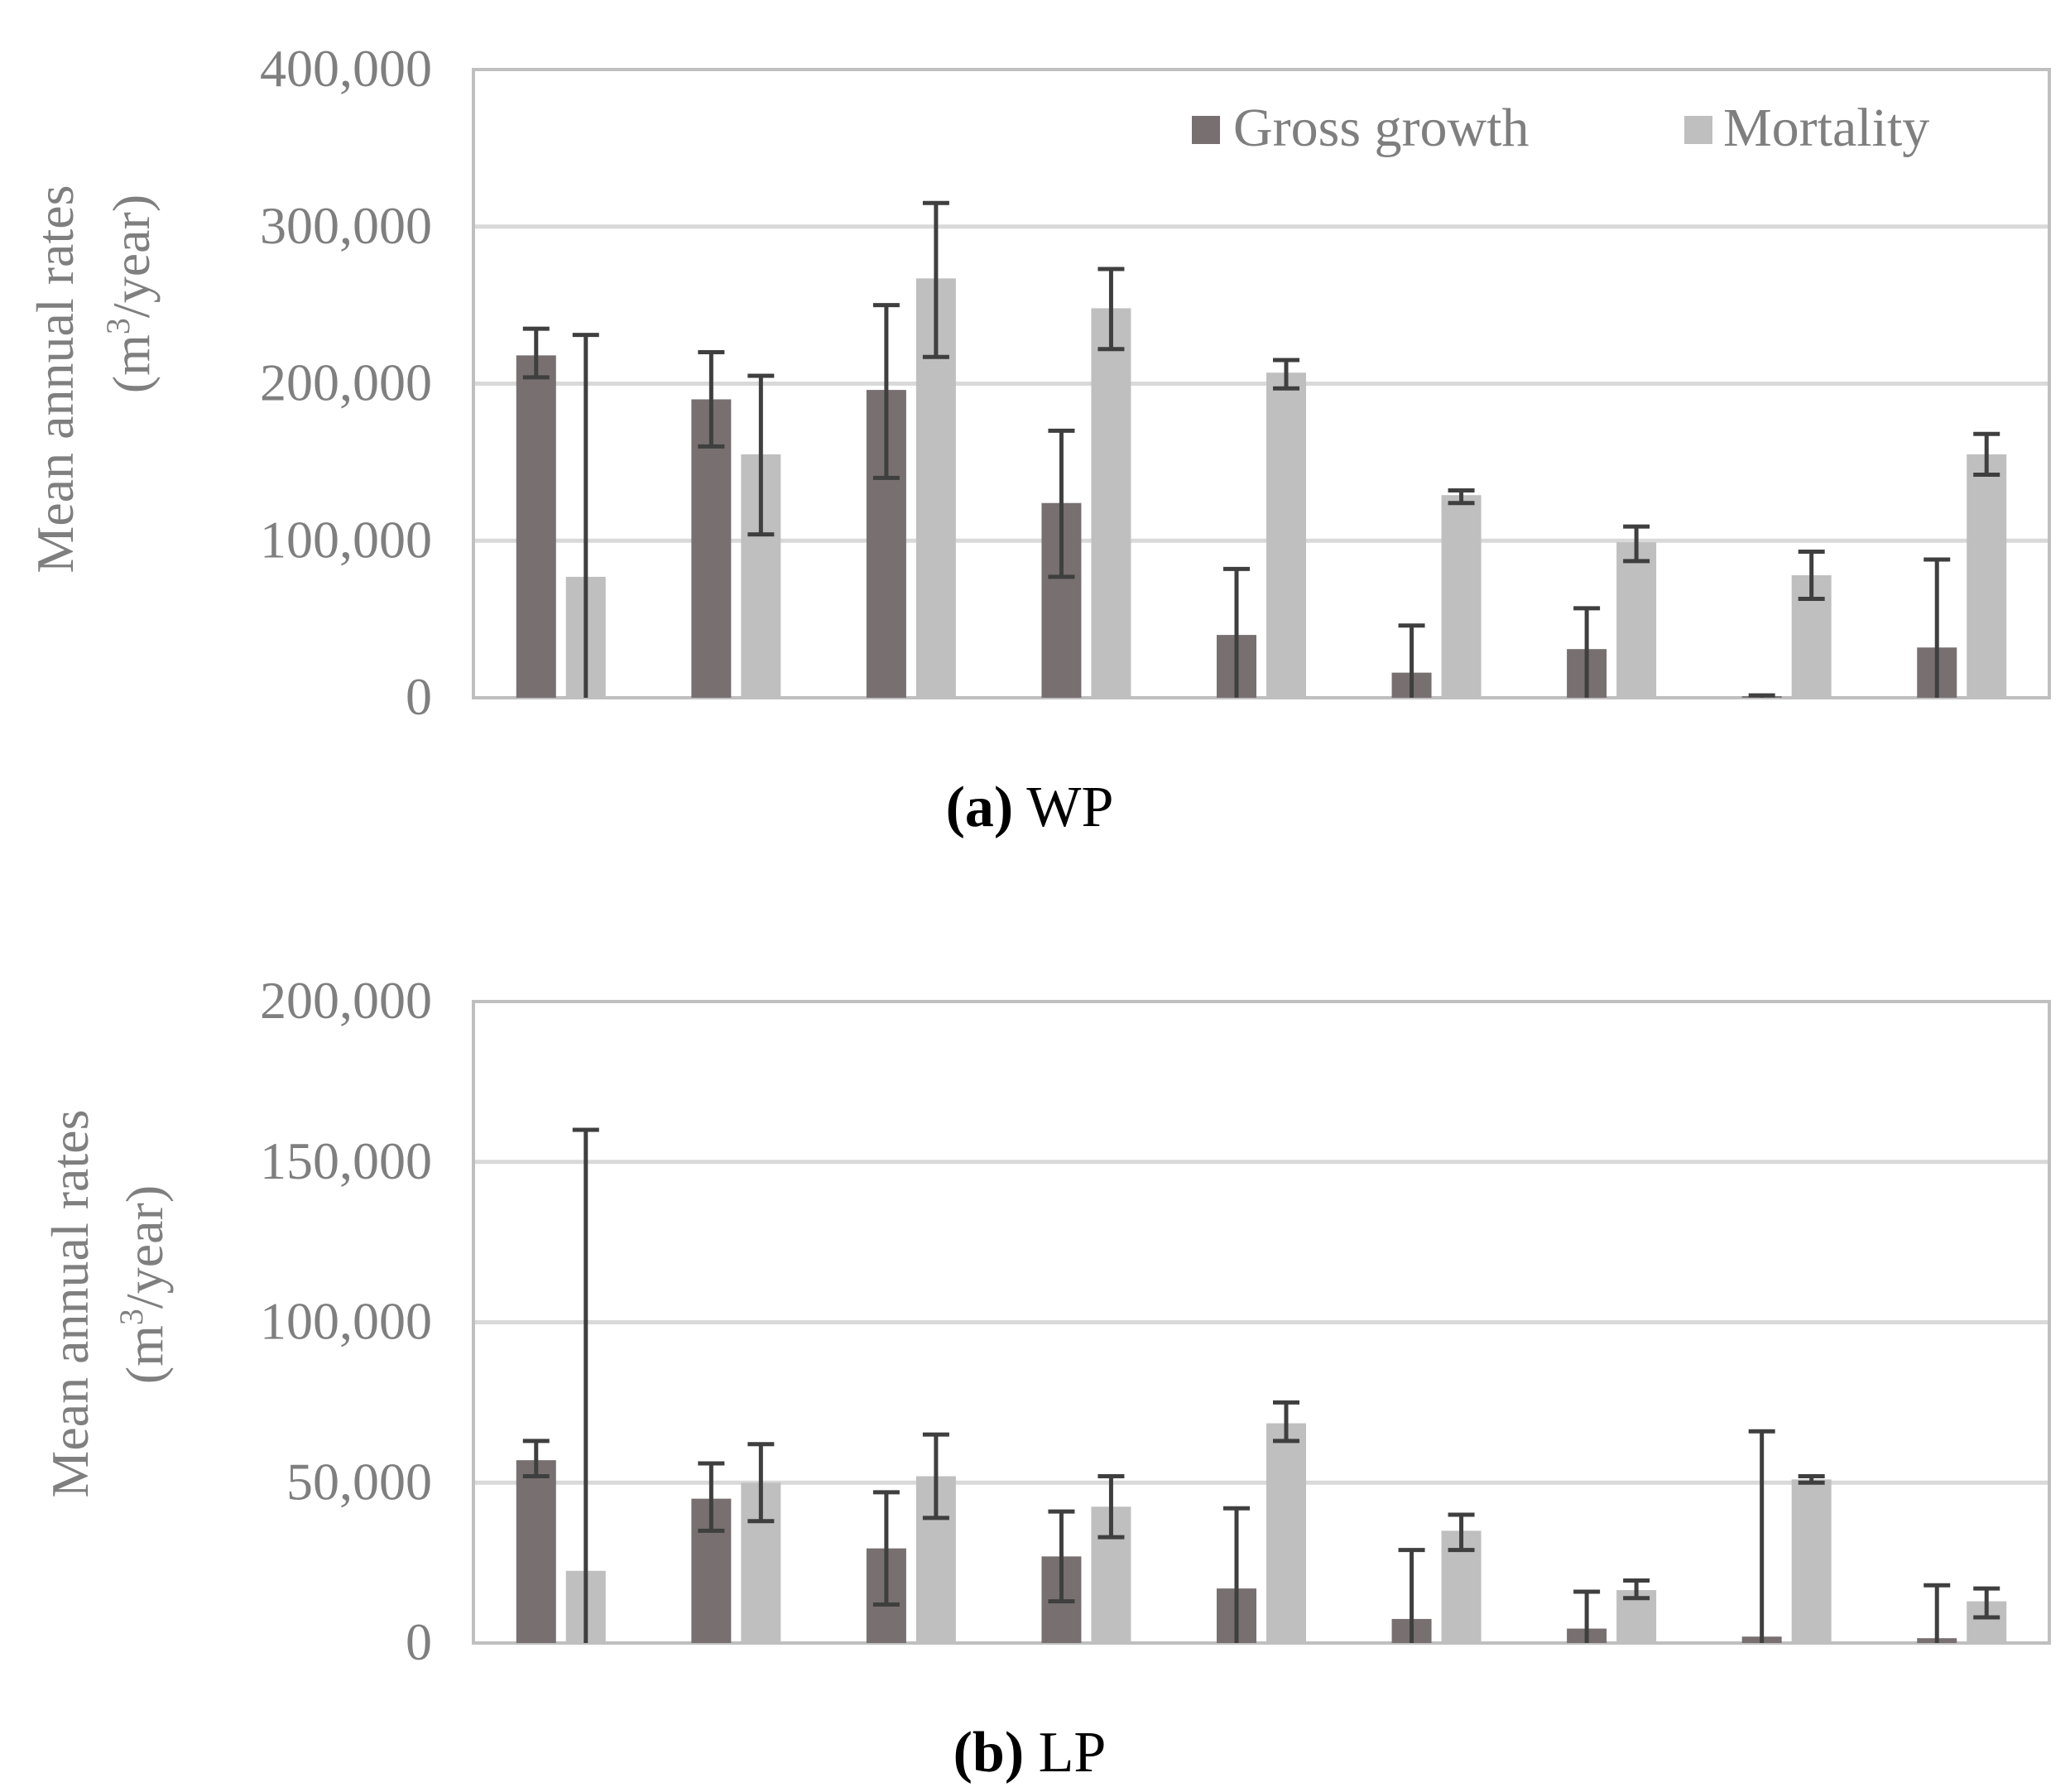 This screenshot has height=1792, width=2070. Describe the element at coordinates (1261, 1533) in the screenshot. I see `bars-layer` at that location.